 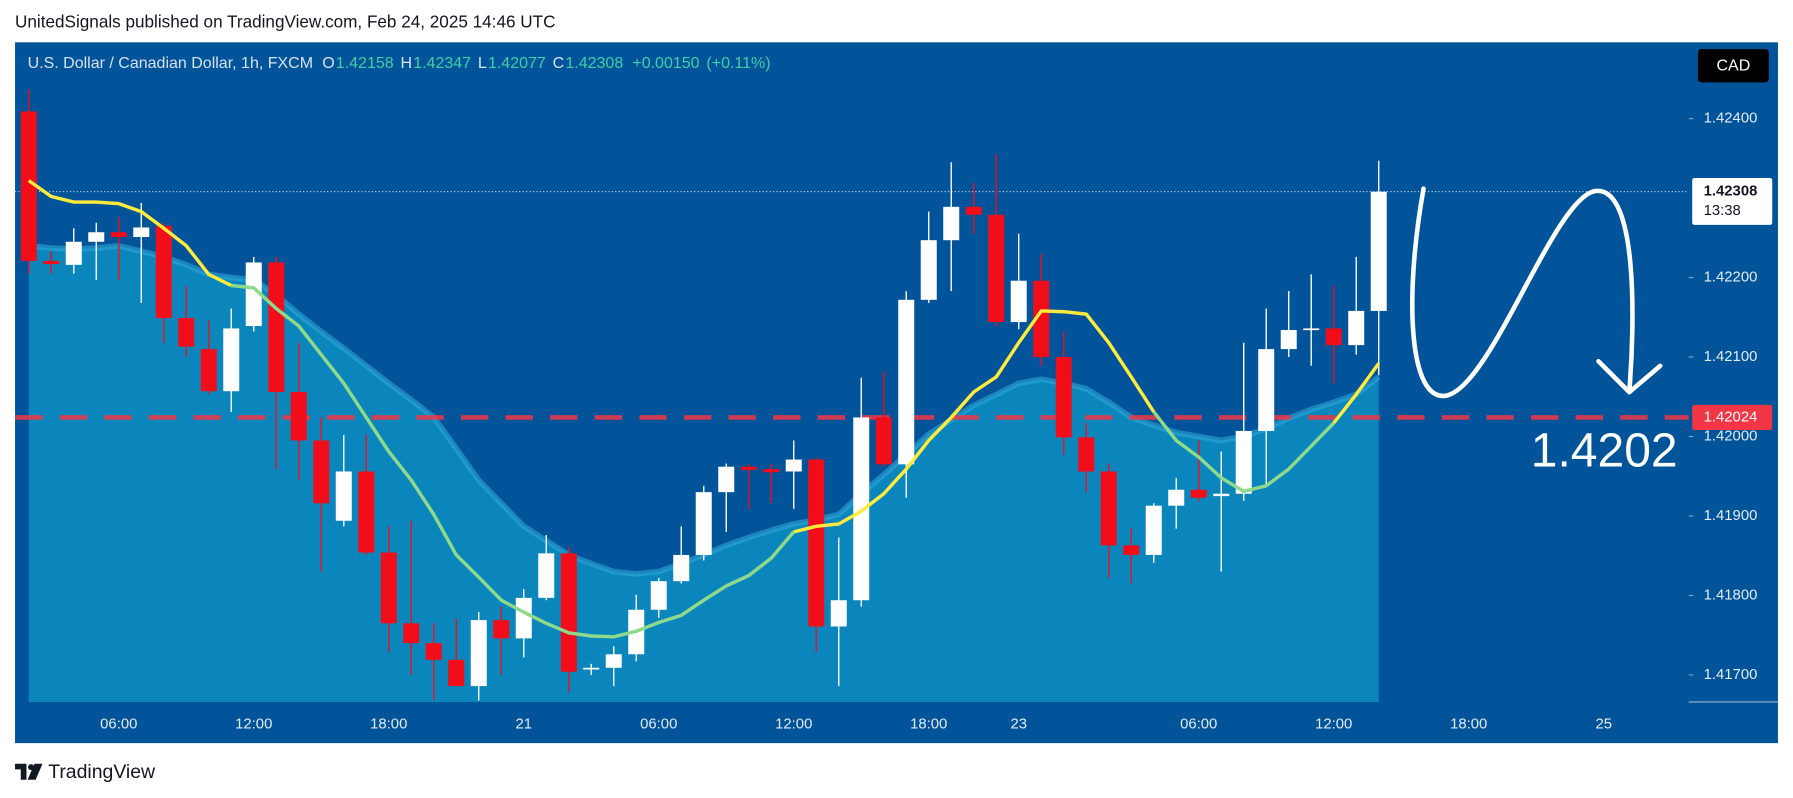 I want to click on y-tick-label: 1.41700, so click(x=1731, y=675).